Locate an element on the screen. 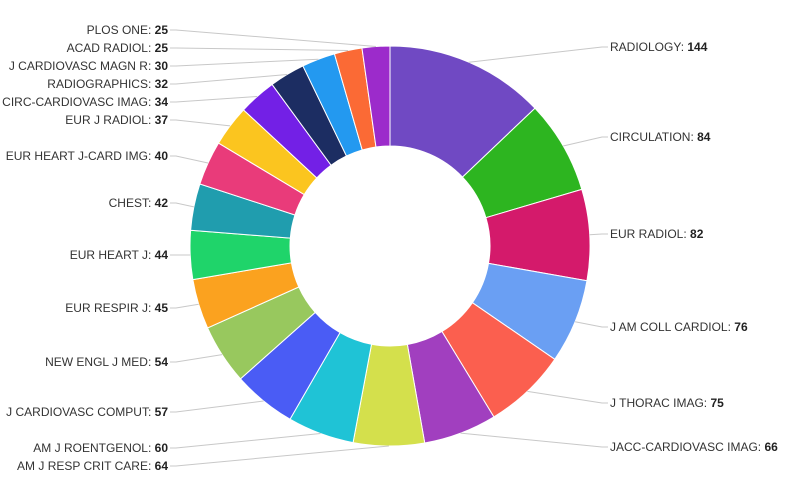 The height and width of the screenshot is (486, 805). label-value-eur-heart-j: 44 is located at coordinates (162, 255).